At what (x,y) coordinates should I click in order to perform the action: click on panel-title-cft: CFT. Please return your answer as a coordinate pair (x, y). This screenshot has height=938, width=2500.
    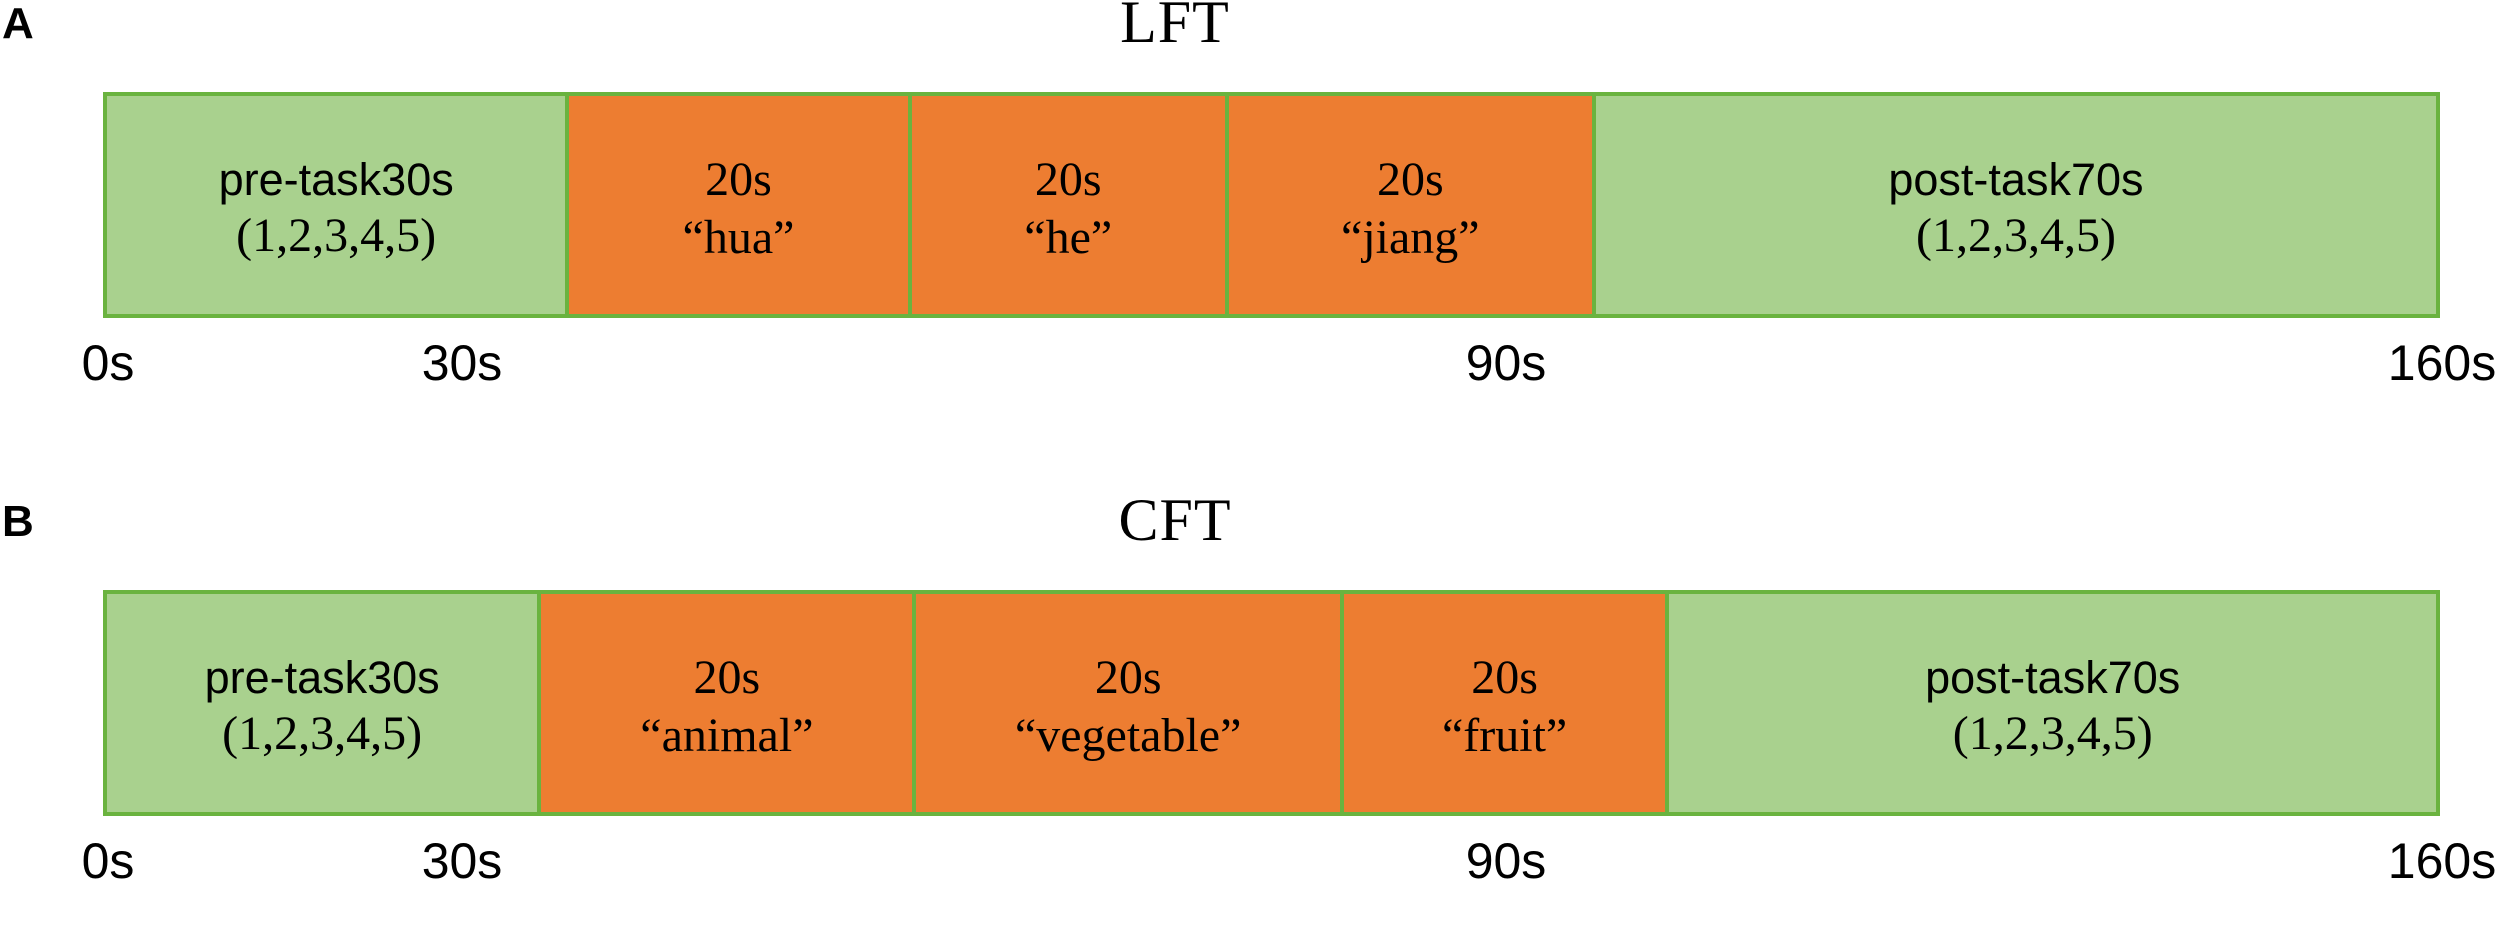
    Looking at the image, I should click on (1175, 520).